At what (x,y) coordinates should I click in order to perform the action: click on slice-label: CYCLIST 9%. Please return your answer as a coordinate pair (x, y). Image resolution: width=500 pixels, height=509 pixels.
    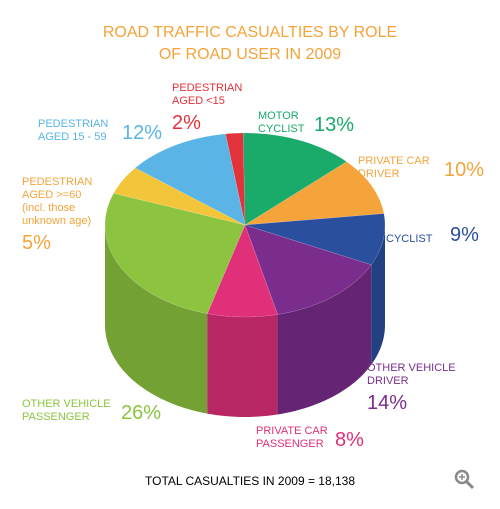
    Looking at the image, I should click on (432, 235).